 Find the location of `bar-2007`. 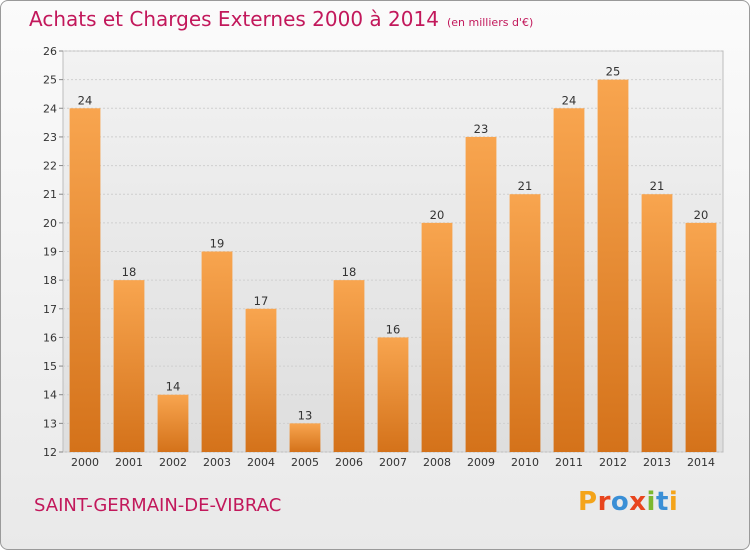

bar-2007 is located at coordinates (393, 394).